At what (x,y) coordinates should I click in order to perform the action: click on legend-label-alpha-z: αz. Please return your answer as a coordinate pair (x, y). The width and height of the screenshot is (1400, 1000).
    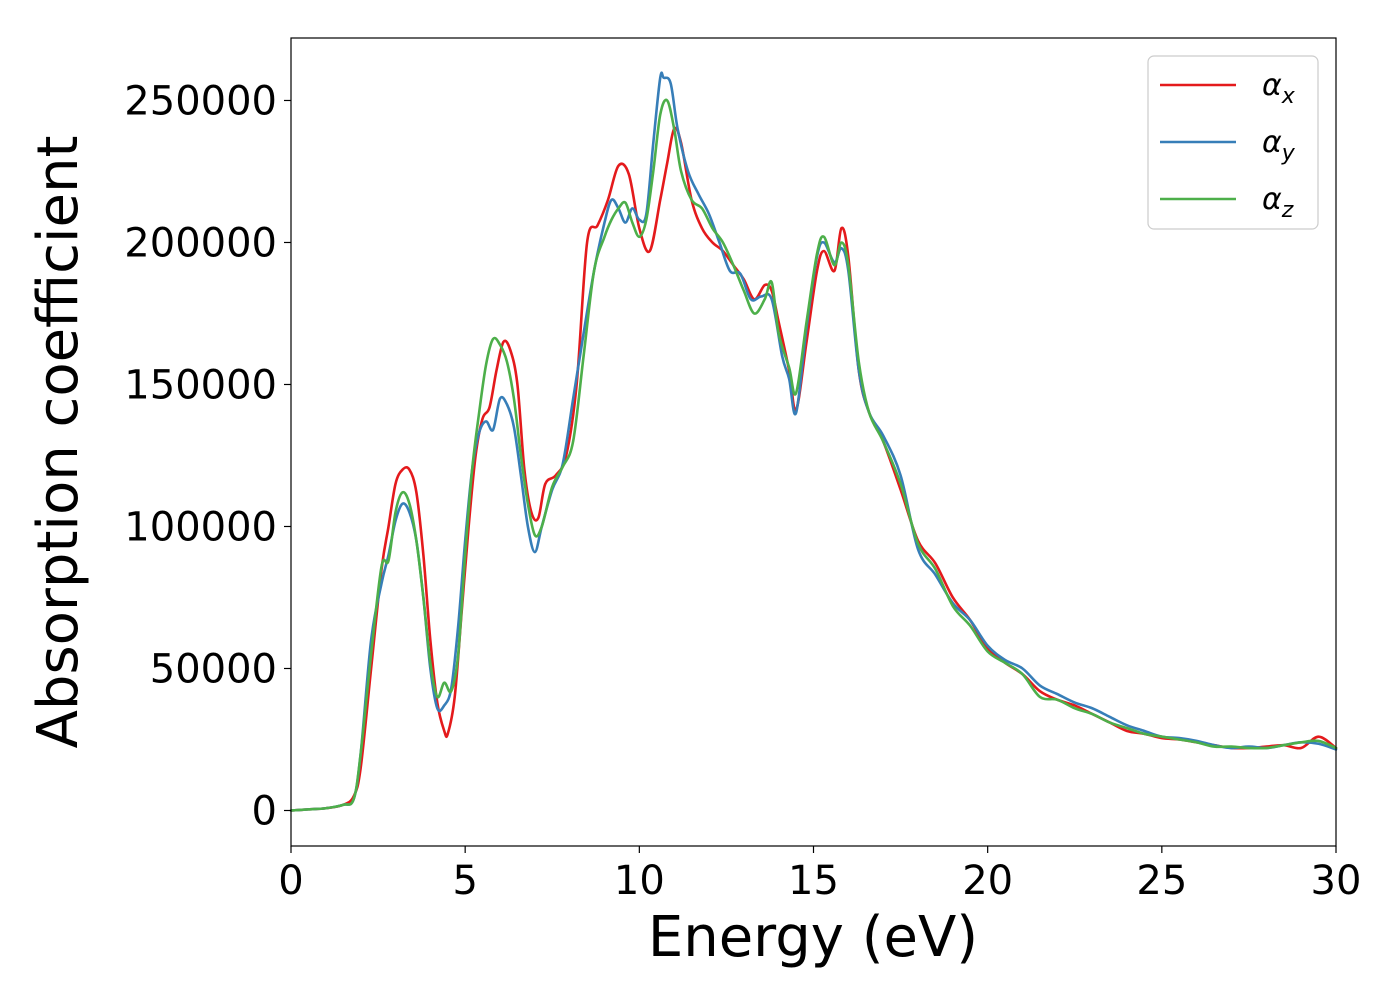
    Looking at the image, I should click on (1278, 202).